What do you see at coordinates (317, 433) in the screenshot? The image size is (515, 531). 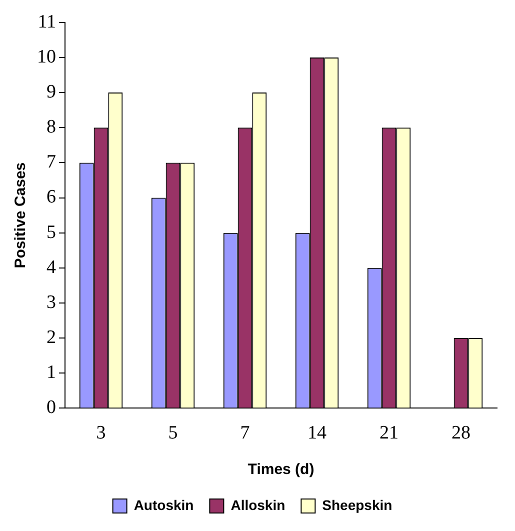 I see `x-tick-label: 14` at bounding box center [317, 433].